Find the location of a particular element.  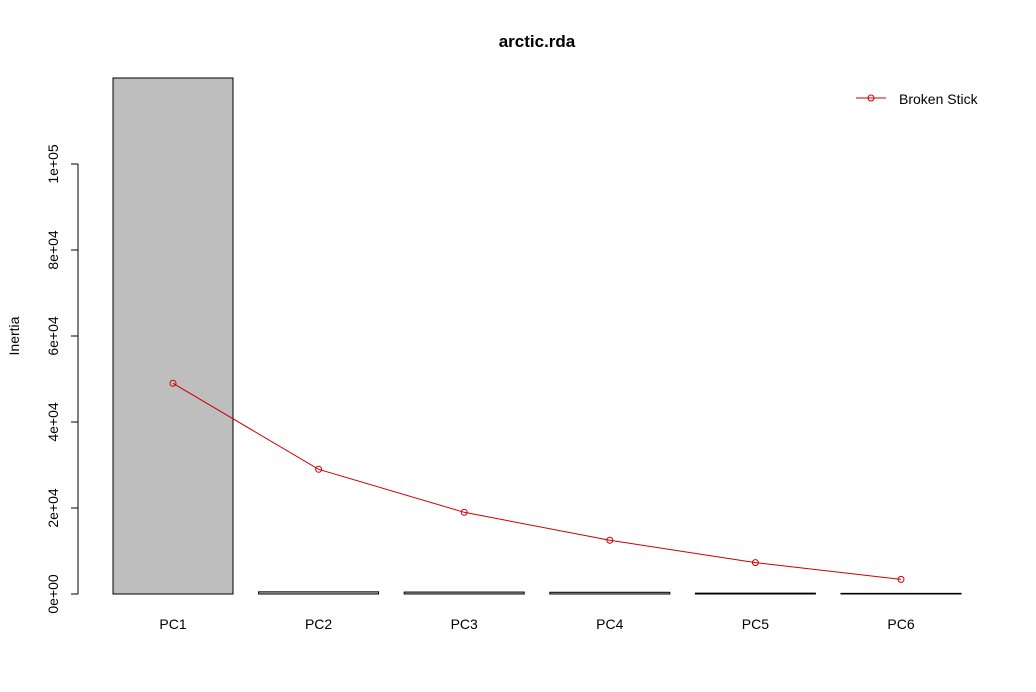

x-tick-label-pc1: PC1 is located at coordinates (172, 624).